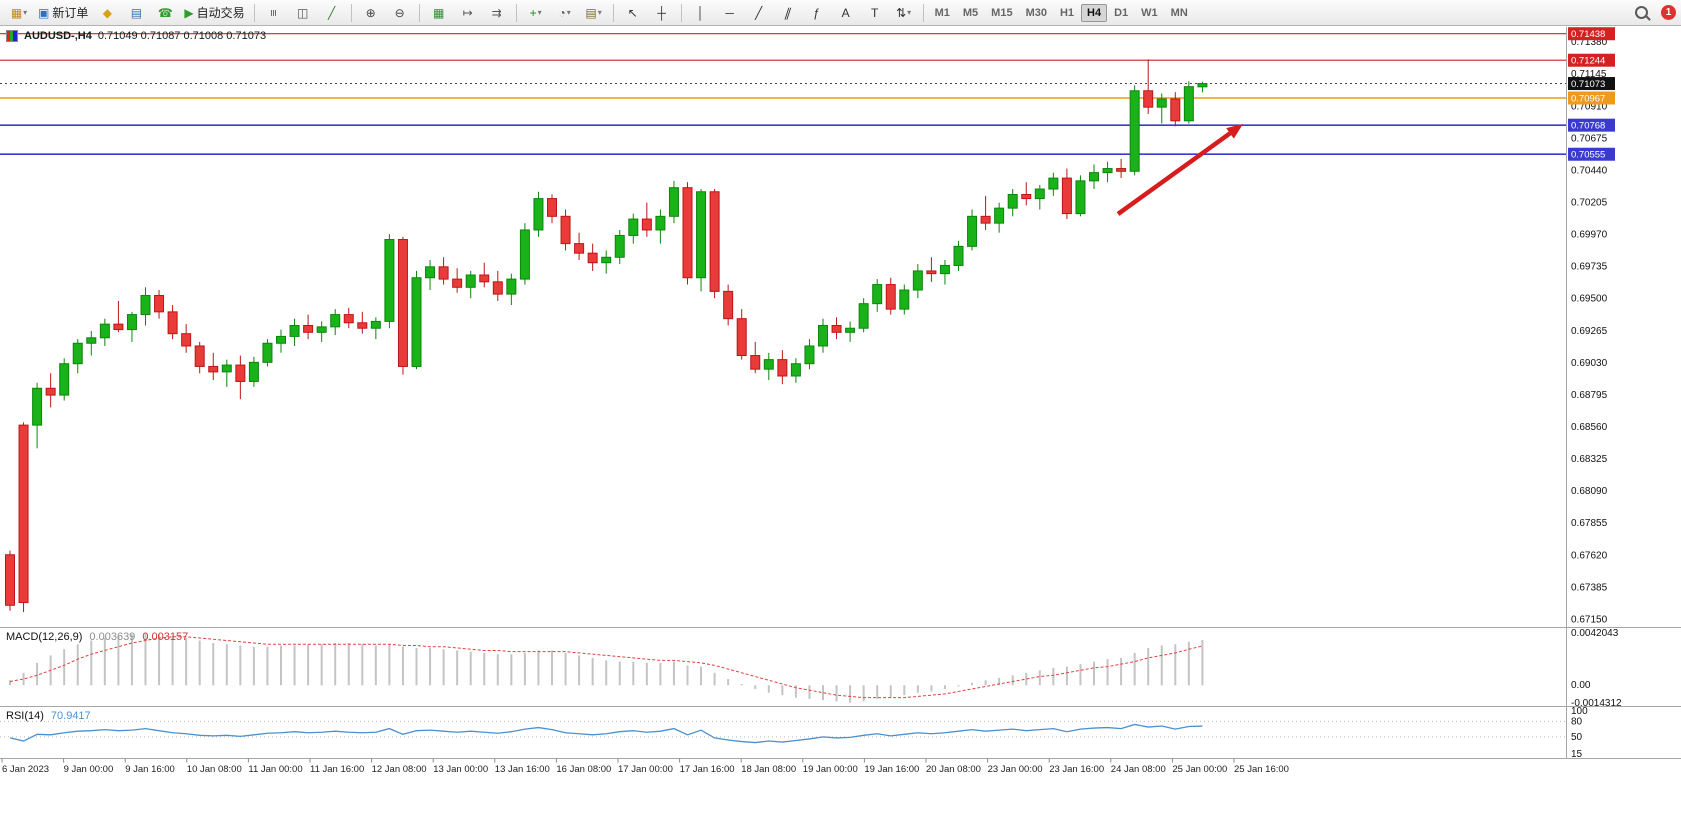 The image size is (1681, 833). I want to click on svg-text: 0.70910, so click(1589, 106).